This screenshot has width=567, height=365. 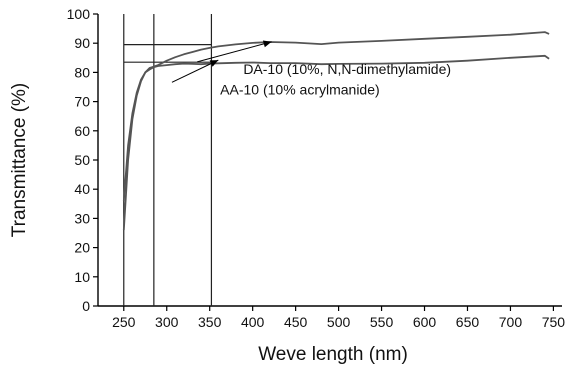 What do you see at coordinates (347, 69) in the screenshot?
I see `annotation-label: DA-10 (10%, N,N-dimethylamide)` at bounding box center [347, 69].